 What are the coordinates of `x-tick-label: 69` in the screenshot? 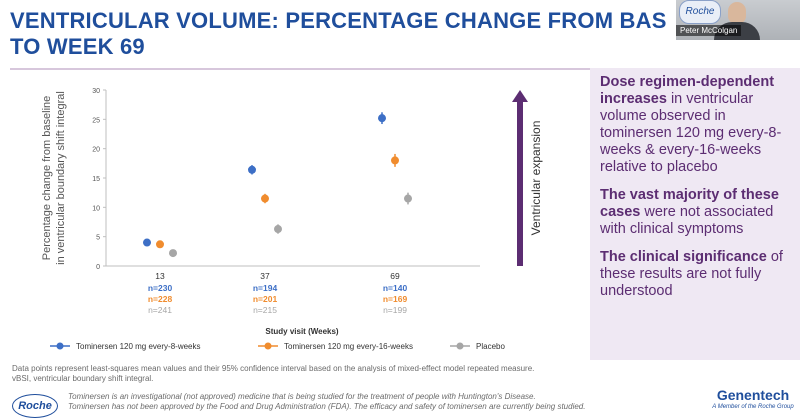 It's located at (395, 276).